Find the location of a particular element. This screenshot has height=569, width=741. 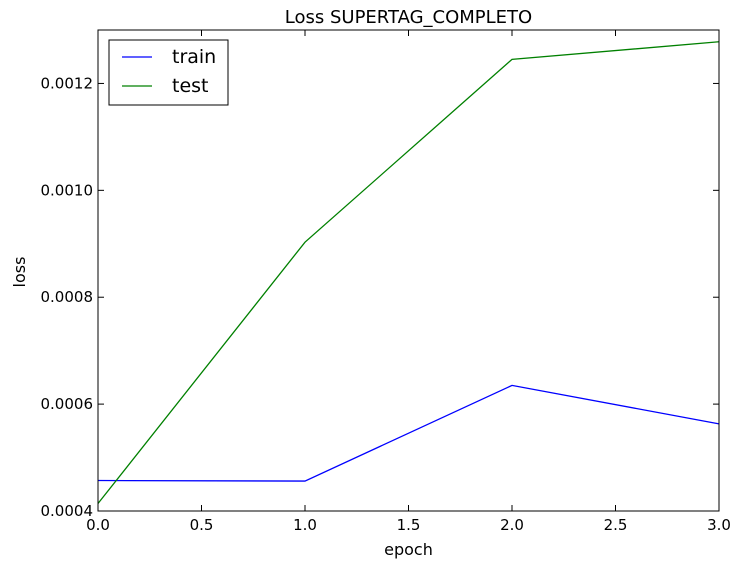

x-tick-label: 0.0 is located at coordinates (98, 525).